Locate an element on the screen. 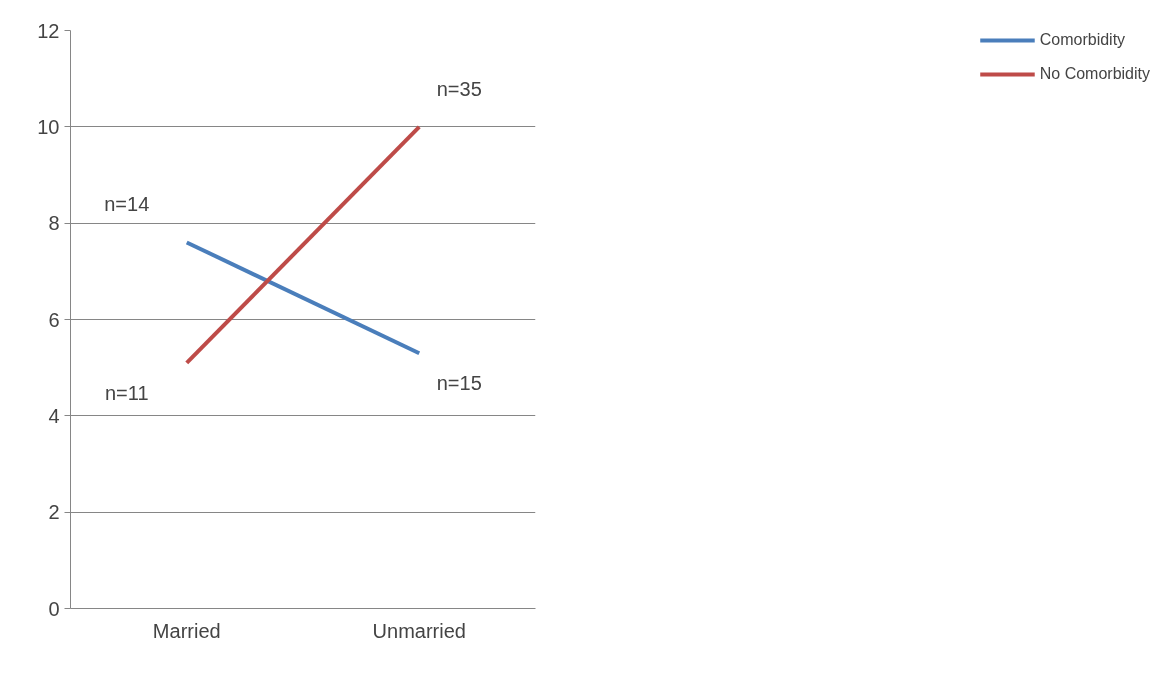 The width and height of the screenshot is (1158, 679). y-tick-label: 8 is located at coordinates (54, 223).